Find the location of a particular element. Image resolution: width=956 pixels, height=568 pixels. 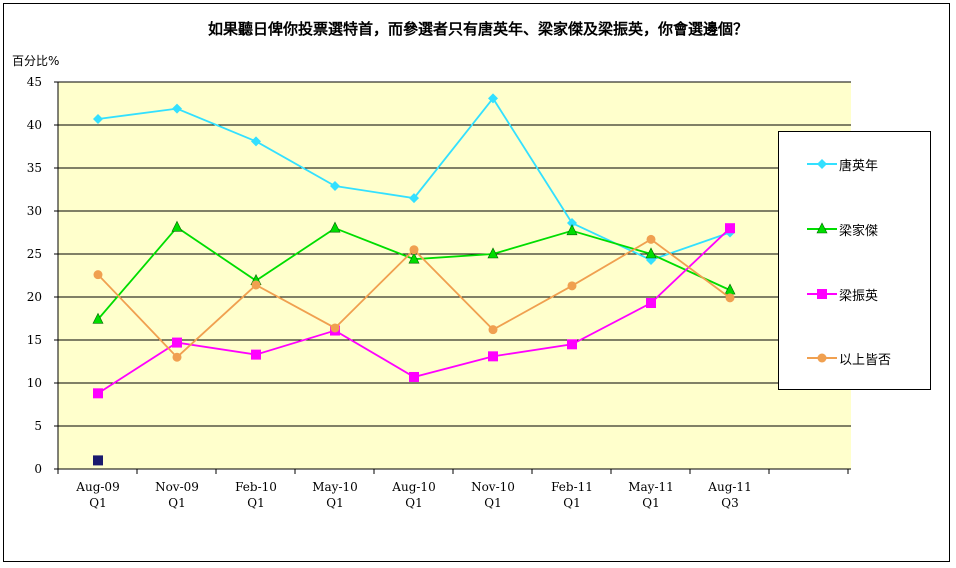

legend-item: 梁振英 is located at coordinates (854, 294).